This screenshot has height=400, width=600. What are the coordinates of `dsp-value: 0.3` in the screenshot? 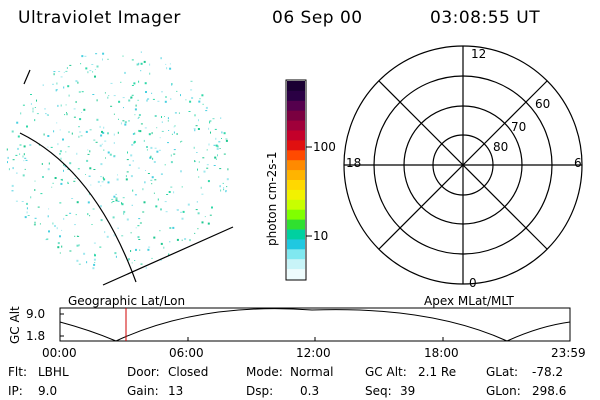 It's located at (310, 391).